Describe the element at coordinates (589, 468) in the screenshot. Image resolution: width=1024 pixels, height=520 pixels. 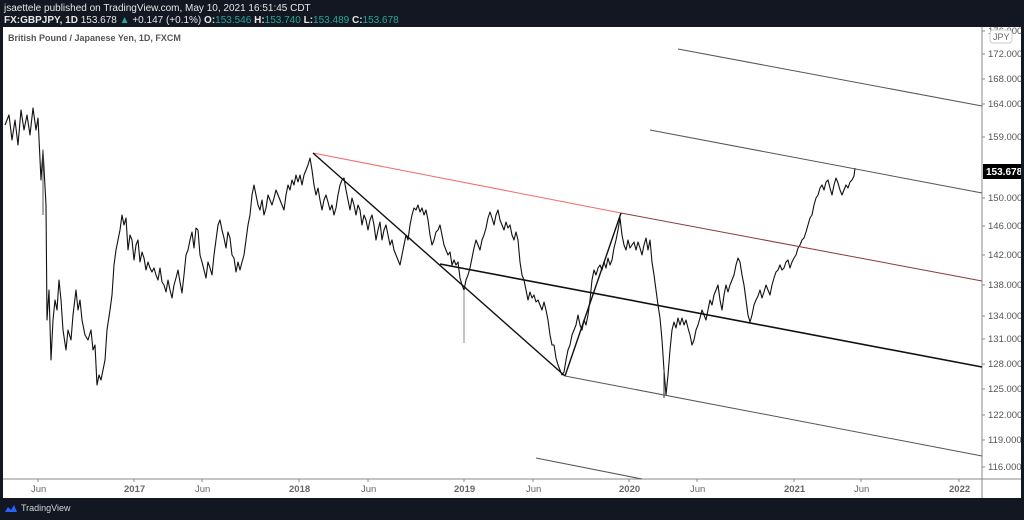
I see `channel-bottom` at that location.